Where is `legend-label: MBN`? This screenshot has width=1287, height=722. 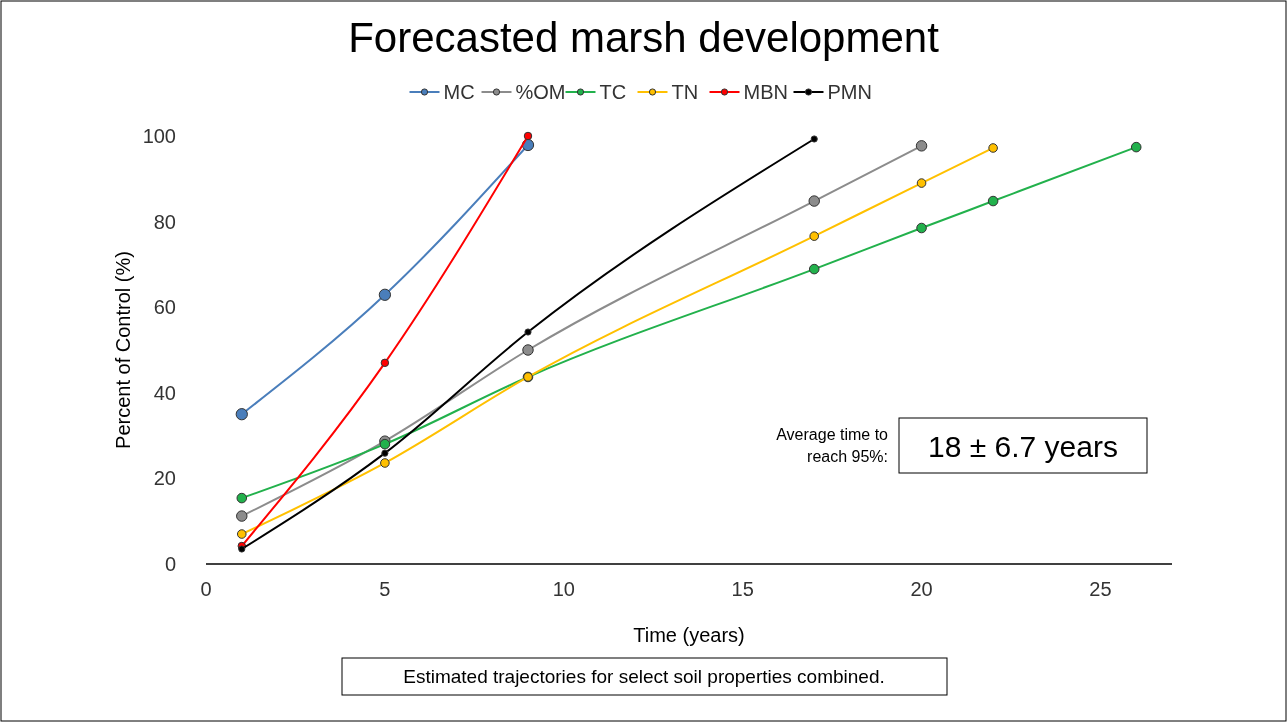 legend-label: MBN is located at coordinates (765, 92).